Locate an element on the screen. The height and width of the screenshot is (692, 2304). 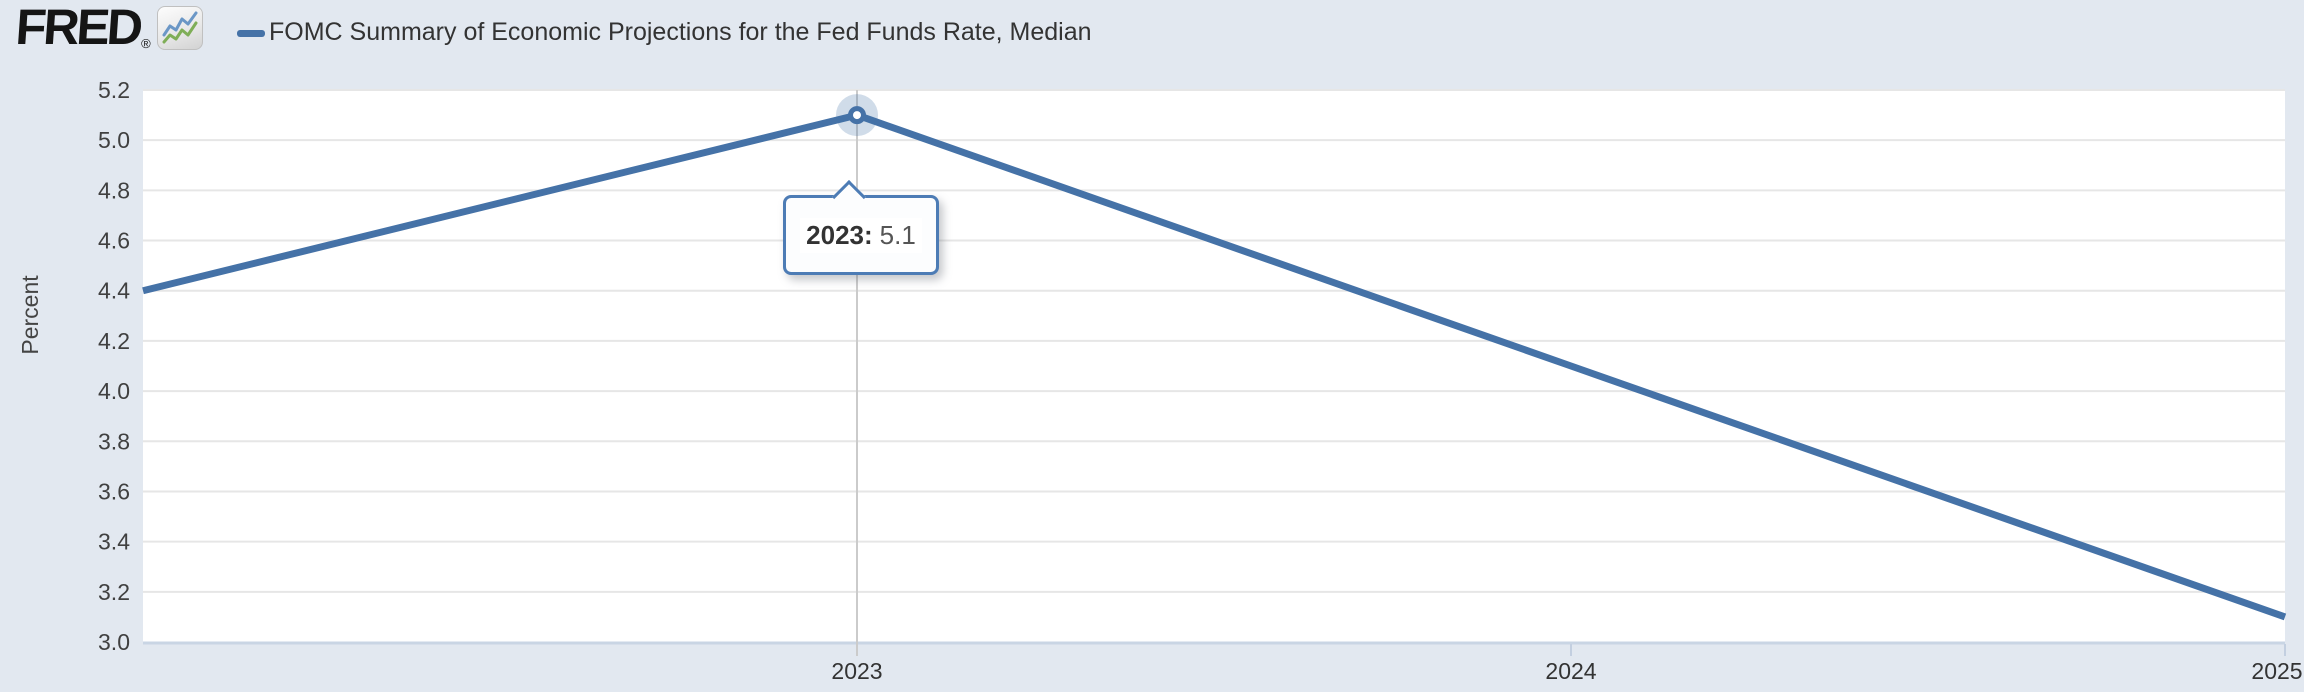
y-tick-label: 4.0 is located at coordinates (114, 391).